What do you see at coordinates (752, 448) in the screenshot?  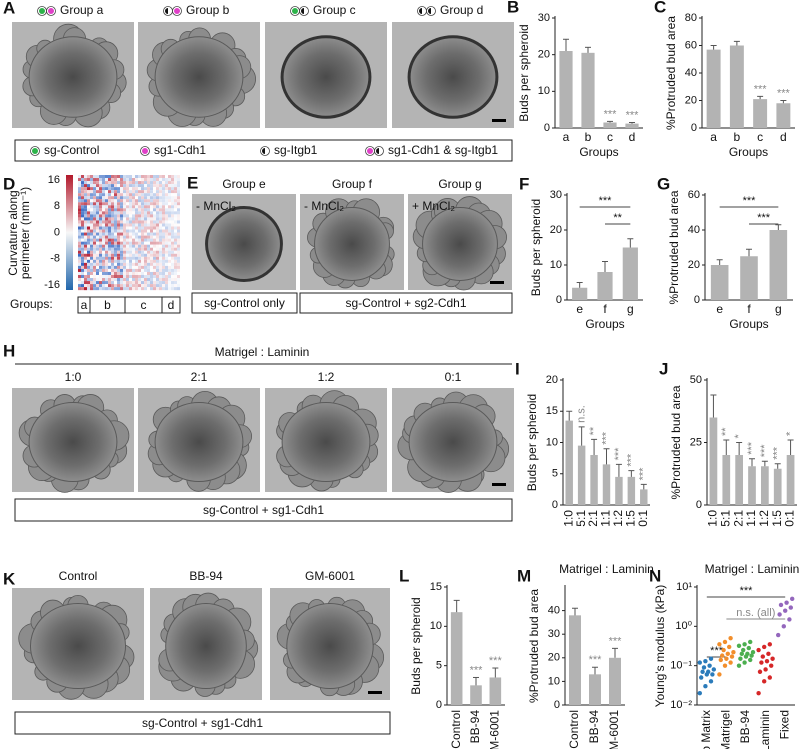 I see `significance: ***` at bounding box center [752, 448].